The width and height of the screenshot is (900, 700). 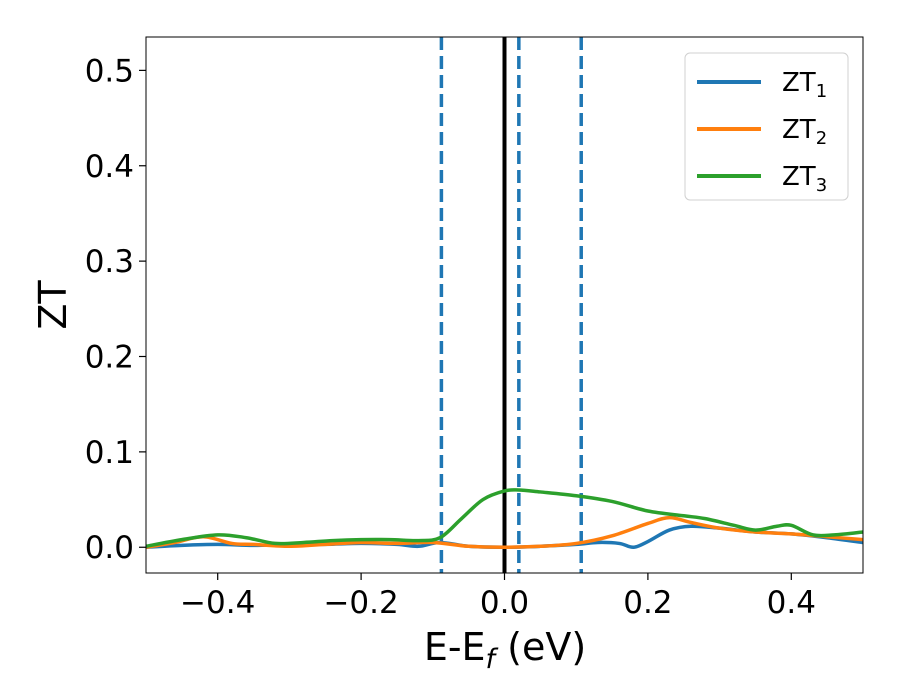 What do you see at coordinates (647, 603) in the screenshot?
I see `x-tick-label: 0.2` at bounding box center [647, 603].